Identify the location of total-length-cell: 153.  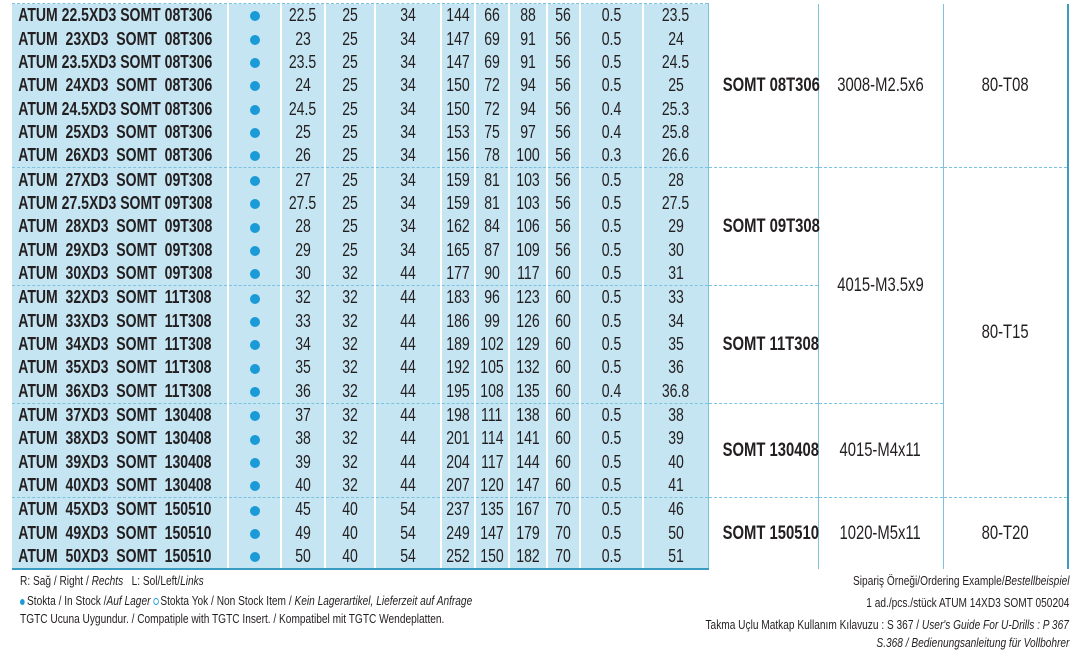
(457, 132).